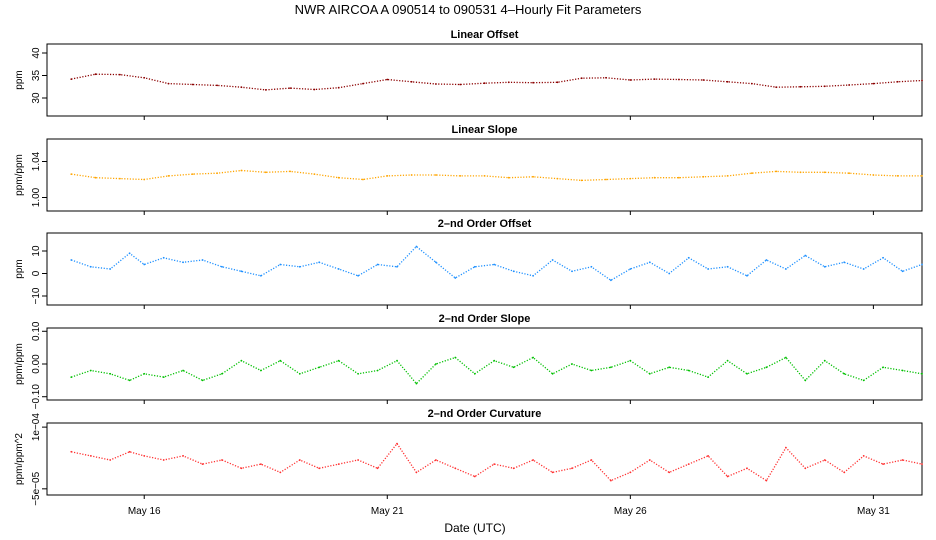 Image resolution: width=936 pixels, height=540 pixels. Describe the element at coordinates (19, 459) in the screenshot. I see `y-axis-label: ppm/ppm^2` at that location.